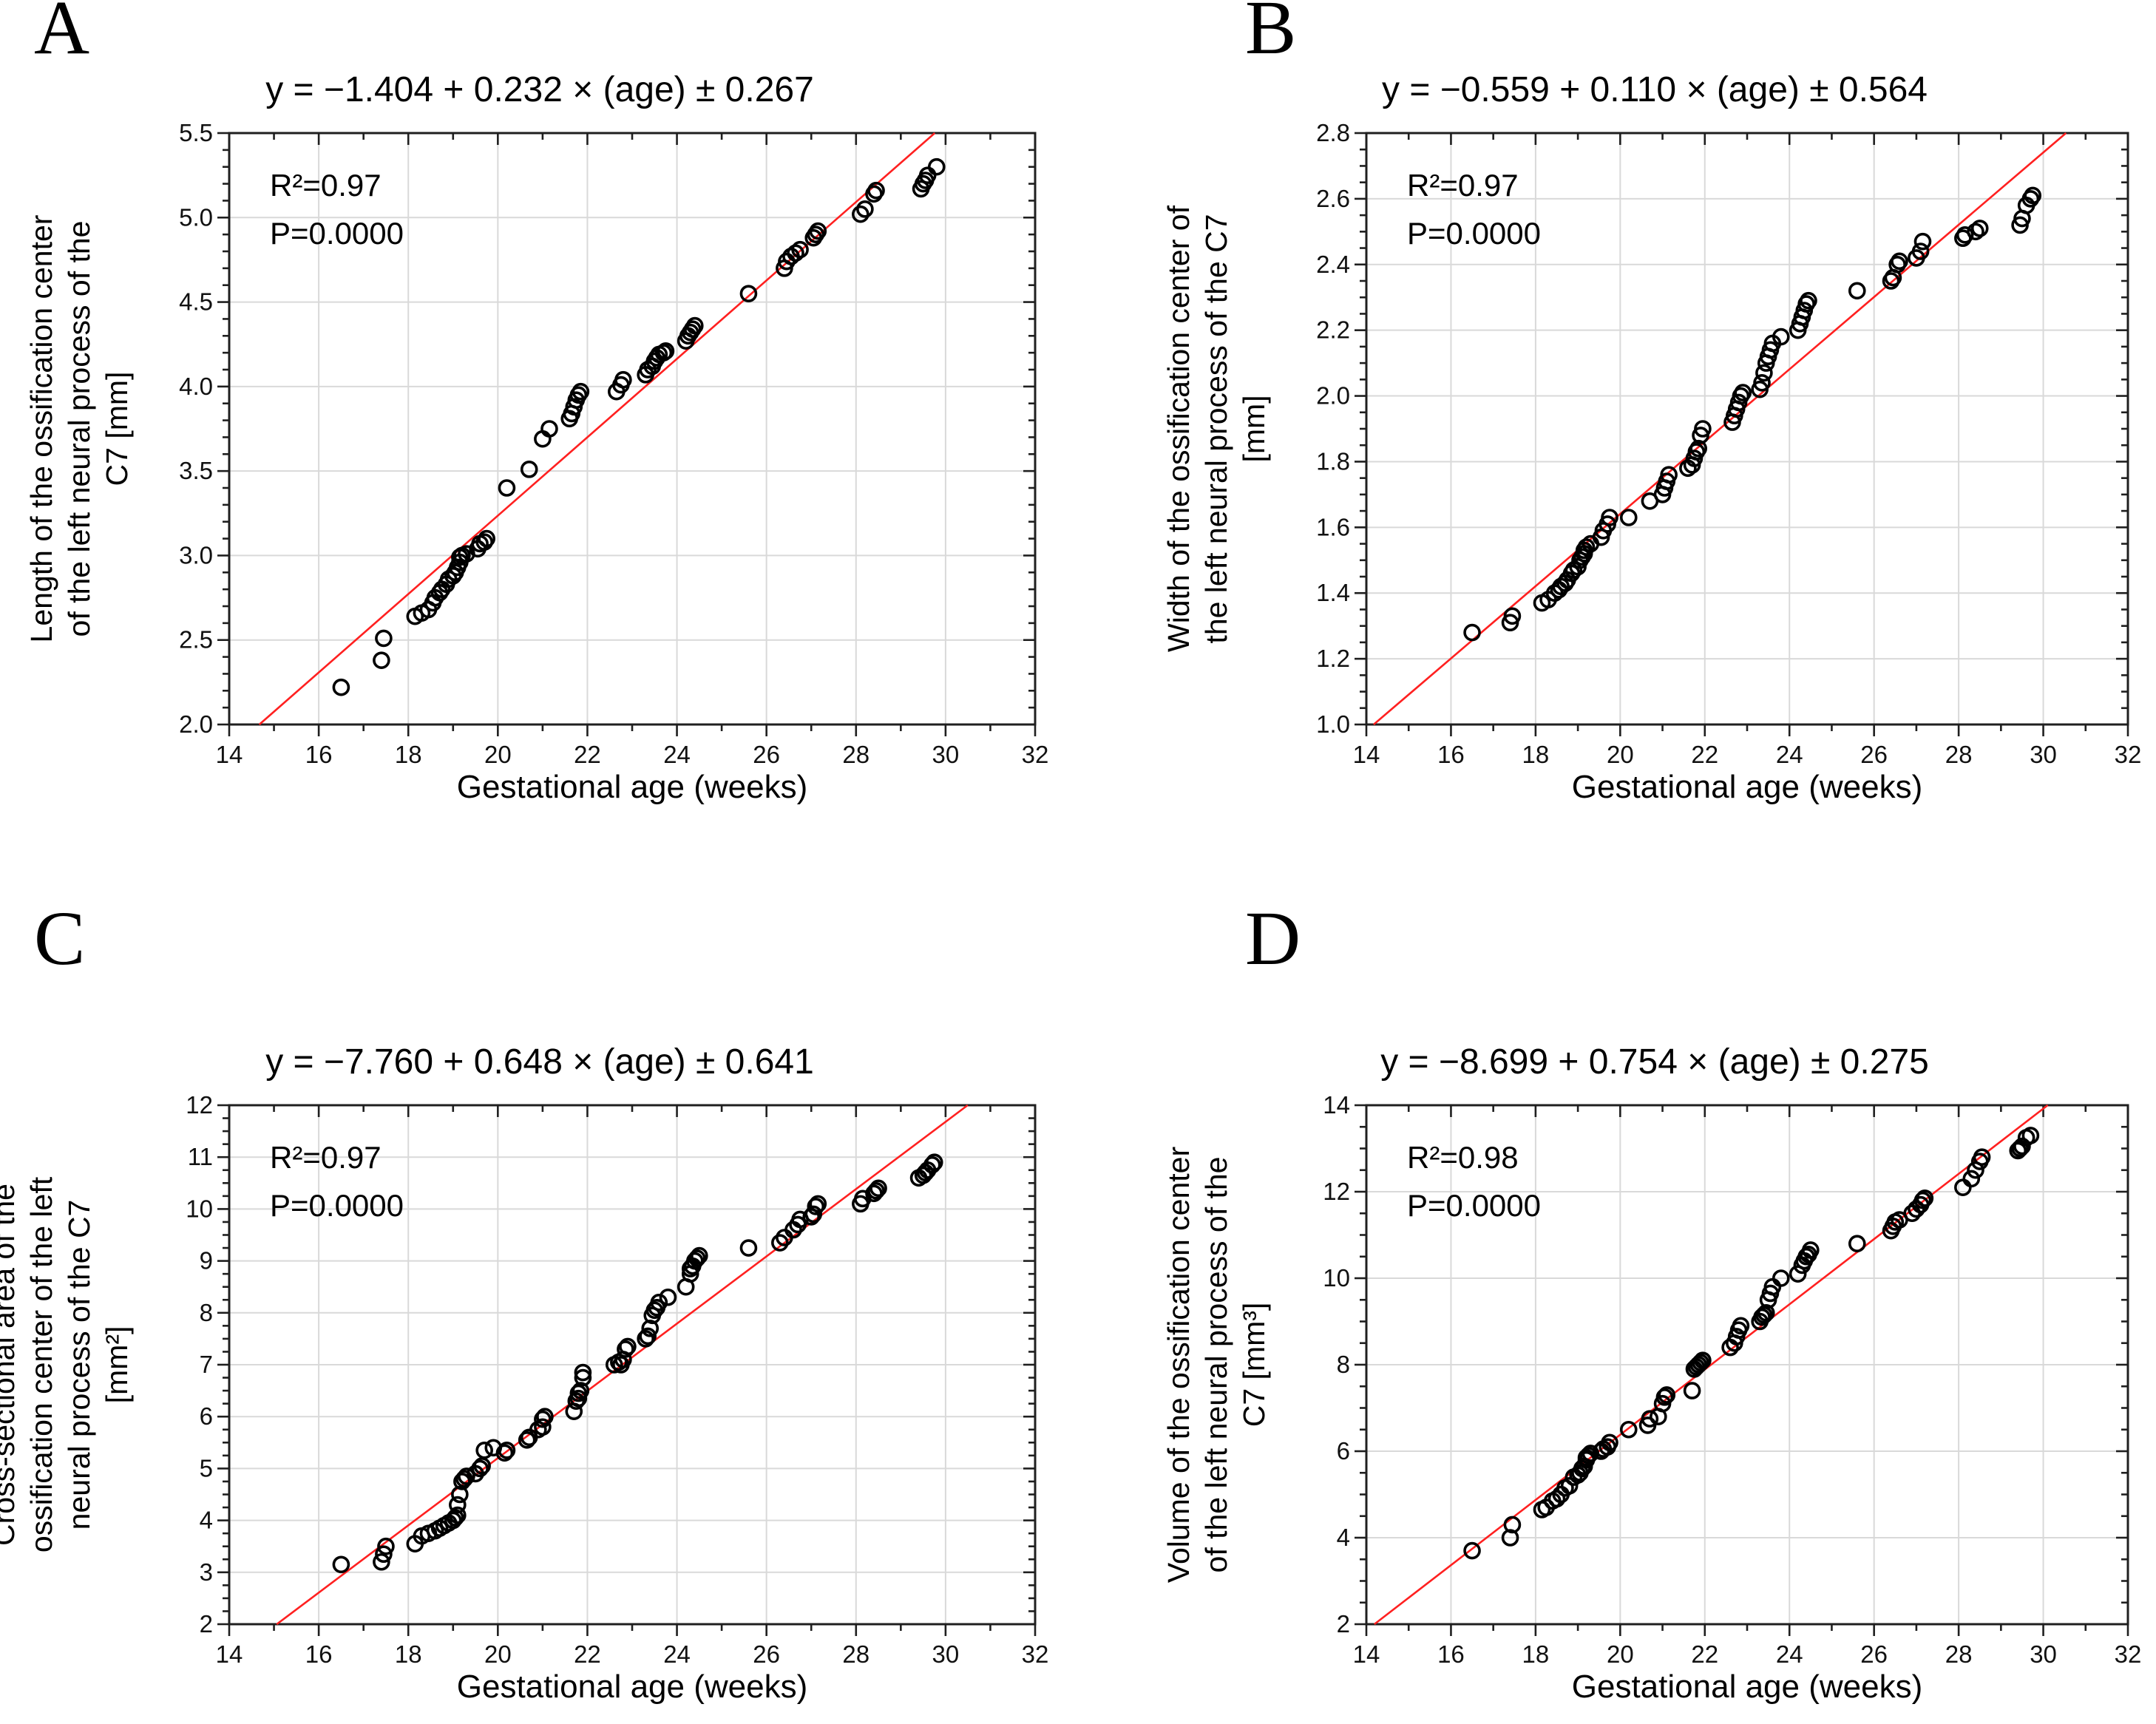 Image resolution: width=2156 pixels, height=1724 pixels. Describe the element at coordinates (79, 429) in the screenshot. I see `svg-text:of the left neural process of: of the left neural process of the` at that location.